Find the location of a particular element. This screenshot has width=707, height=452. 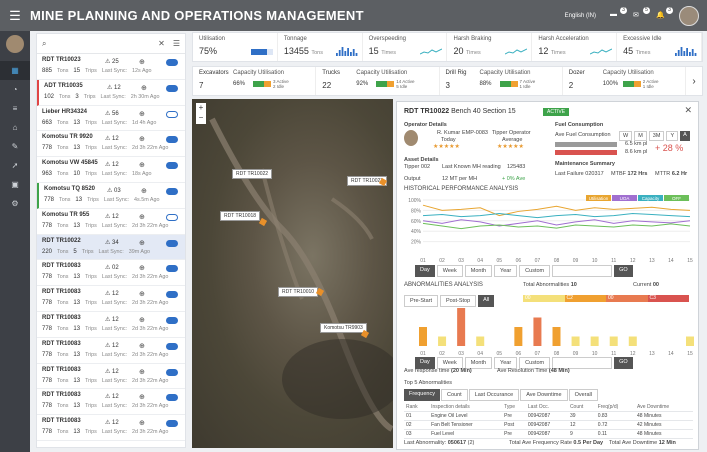

range-month: Month is located at coordinates (478, 271).